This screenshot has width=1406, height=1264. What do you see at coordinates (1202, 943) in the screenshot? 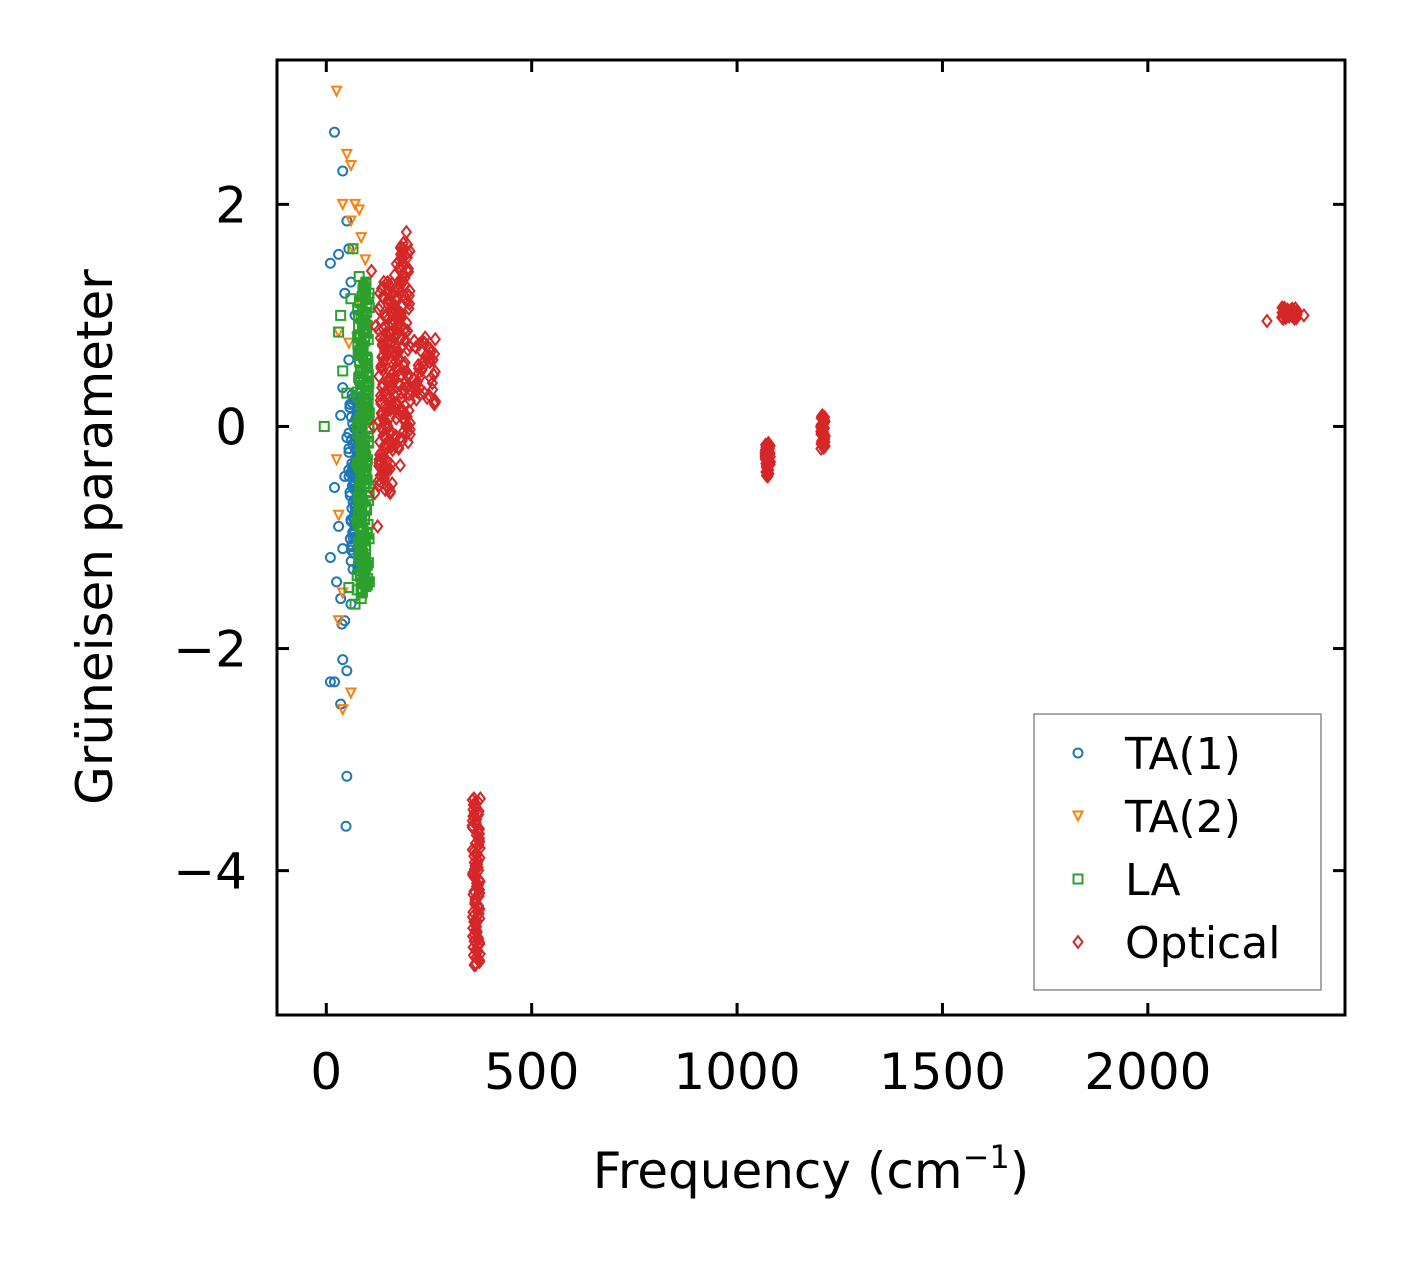
I see `legend-label: Optical` at bounding box center [1202, 943].